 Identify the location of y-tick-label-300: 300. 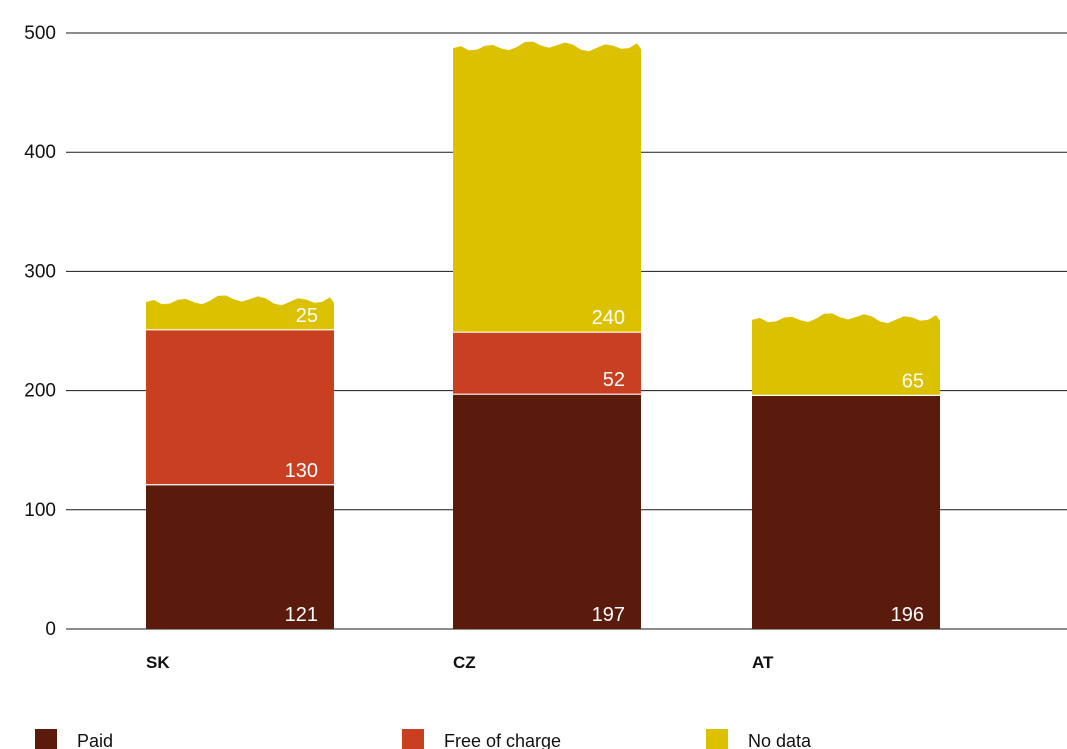
(40, 271).